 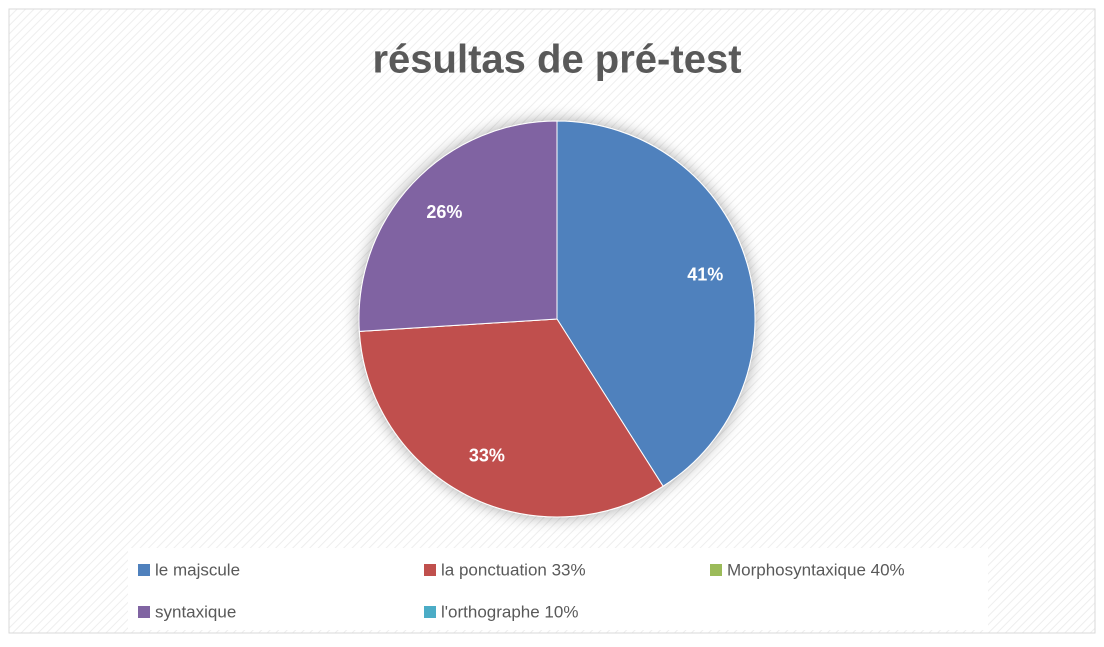 What do you see at coordinates (556, 60) in the screenshot?
I see `chart-title: résultas de pré-test` at bounding box center [556, 60].